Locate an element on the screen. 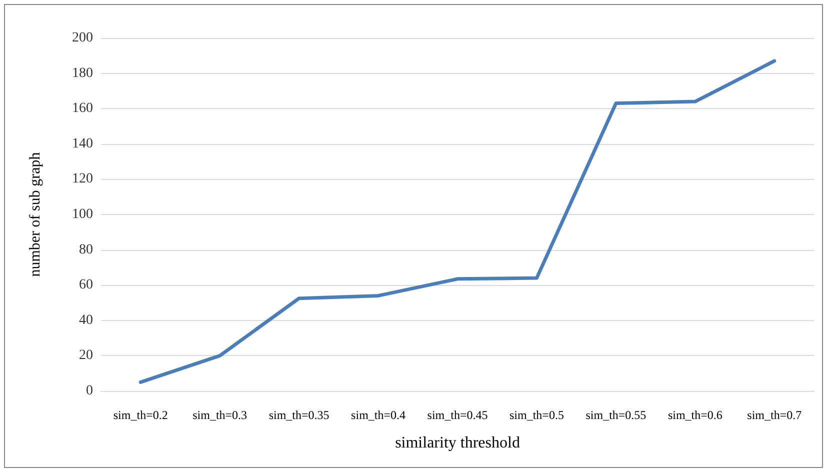  y-axis-title: number of sub graph is located at coordinates (36, 214).